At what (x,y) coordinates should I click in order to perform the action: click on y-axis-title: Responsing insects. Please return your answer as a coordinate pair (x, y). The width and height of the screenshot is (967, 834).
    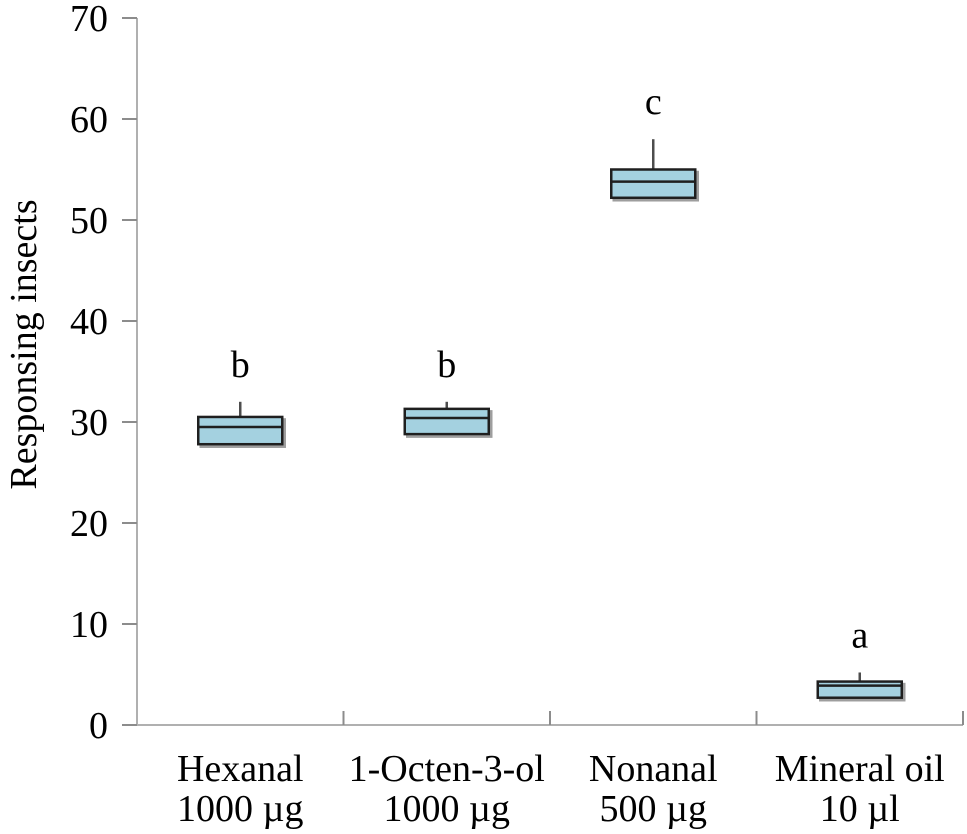
    Looking at the image, I should click on (24, 344).